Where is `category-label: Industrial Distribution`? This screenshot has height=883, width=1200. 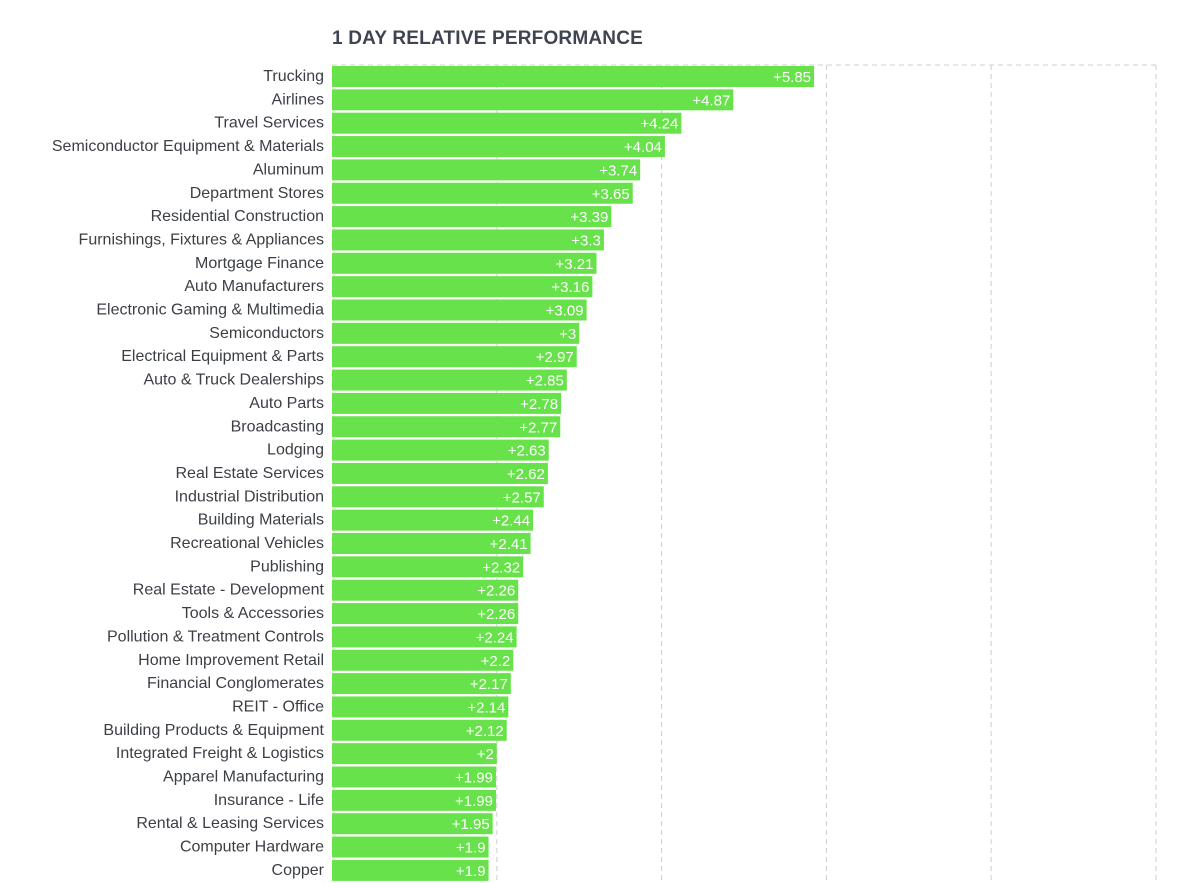 category-label: Industrial Distribution is located at coordinates (249, 496).